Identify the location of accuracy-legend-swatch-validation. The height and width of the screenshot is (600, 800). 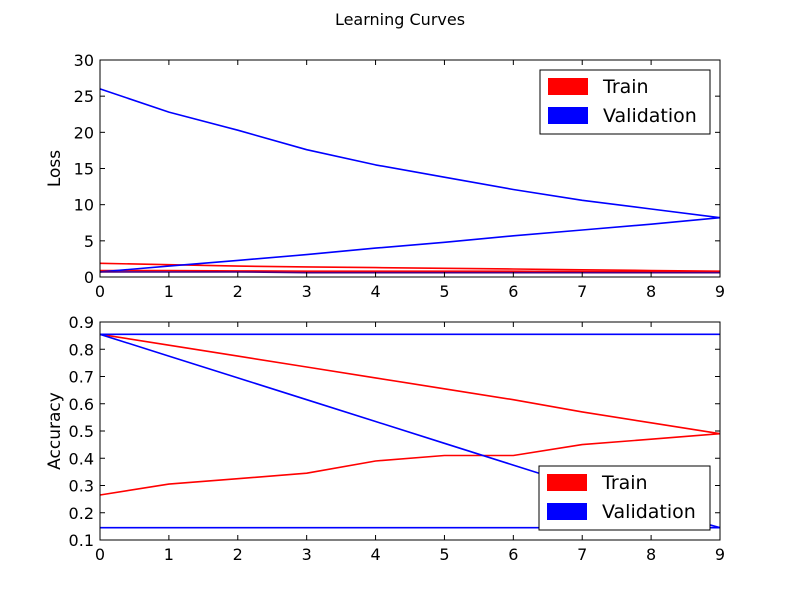
(567, 511).